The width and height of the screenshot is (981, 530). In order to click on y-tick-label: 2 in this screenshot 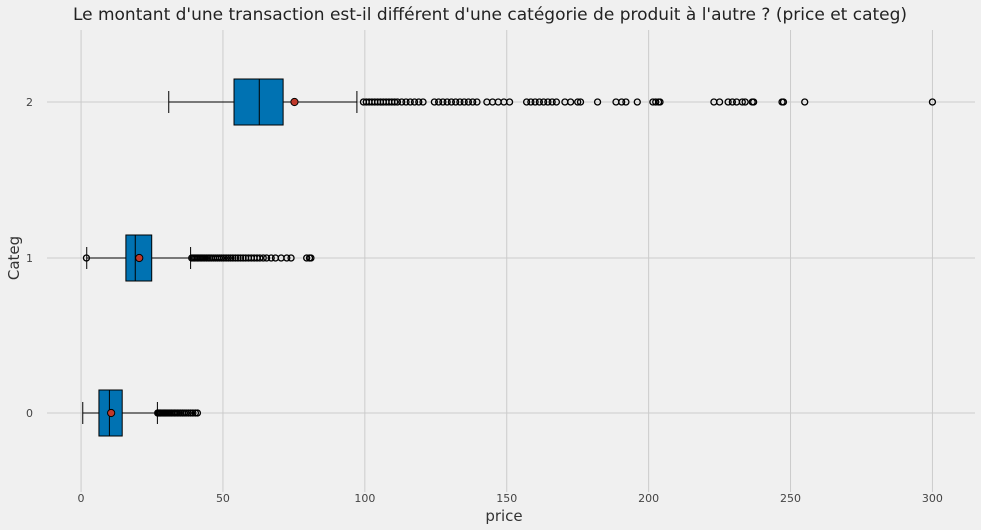, I will do `click(29, 102)`.